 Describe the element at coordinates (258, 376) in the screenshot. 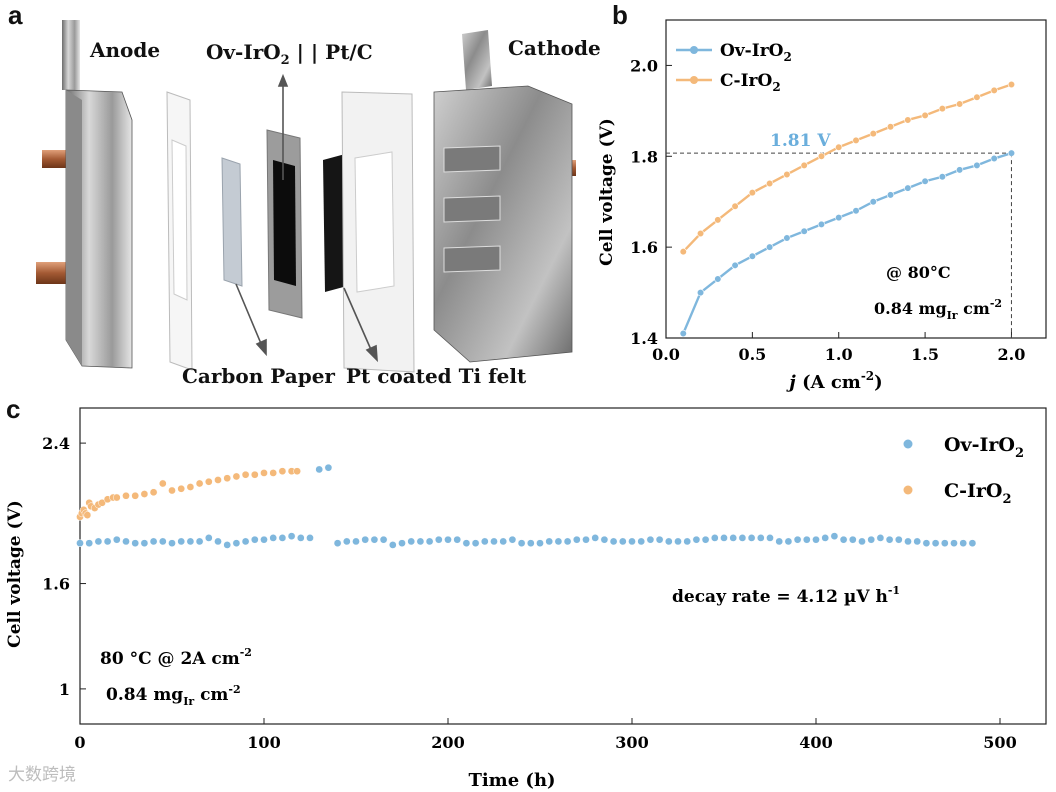

I see `carbon-paper-label: Carbon Paper` at that location.